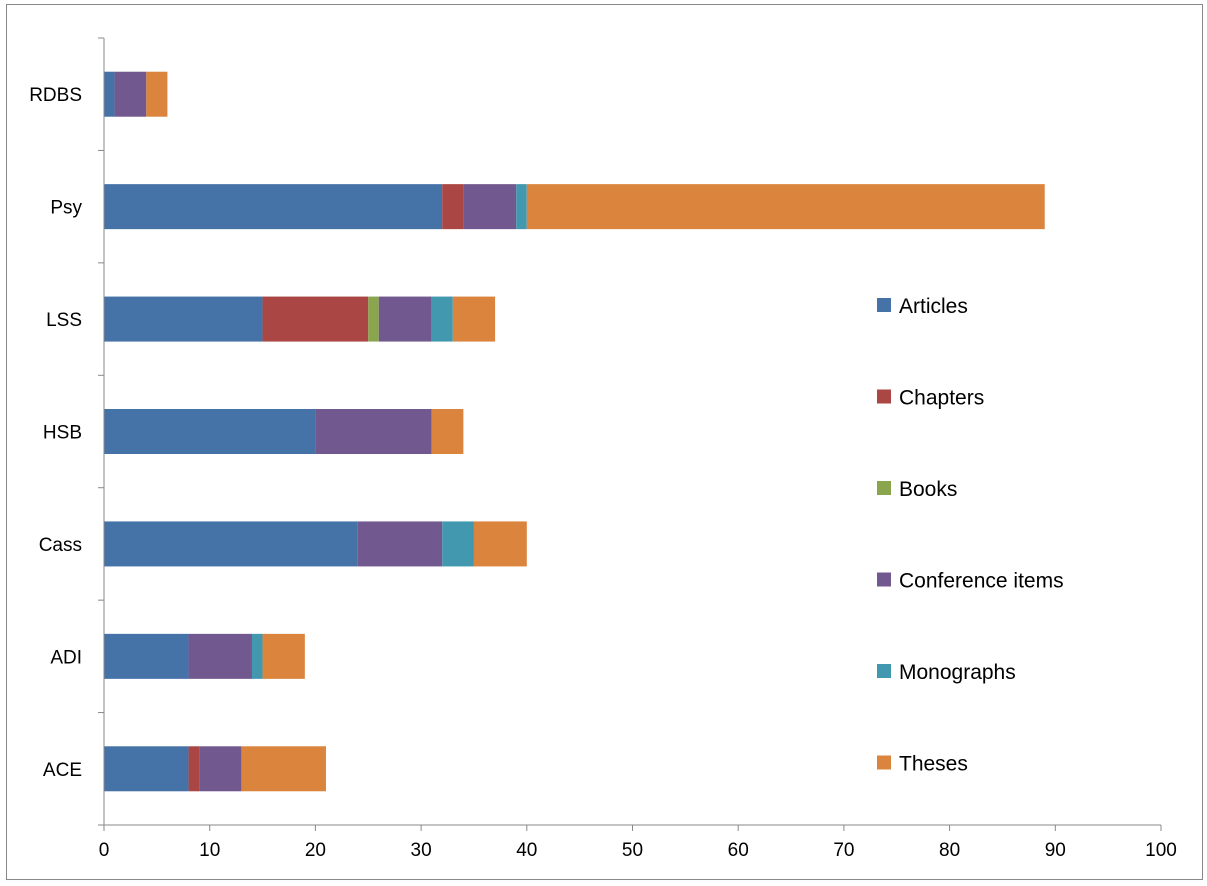 This screenshot has width=1207, height=886. What do you see at coordinates (315, 319) in the screenshot?
I see `bar-lss-chapters` at bounding box center [315, 319].